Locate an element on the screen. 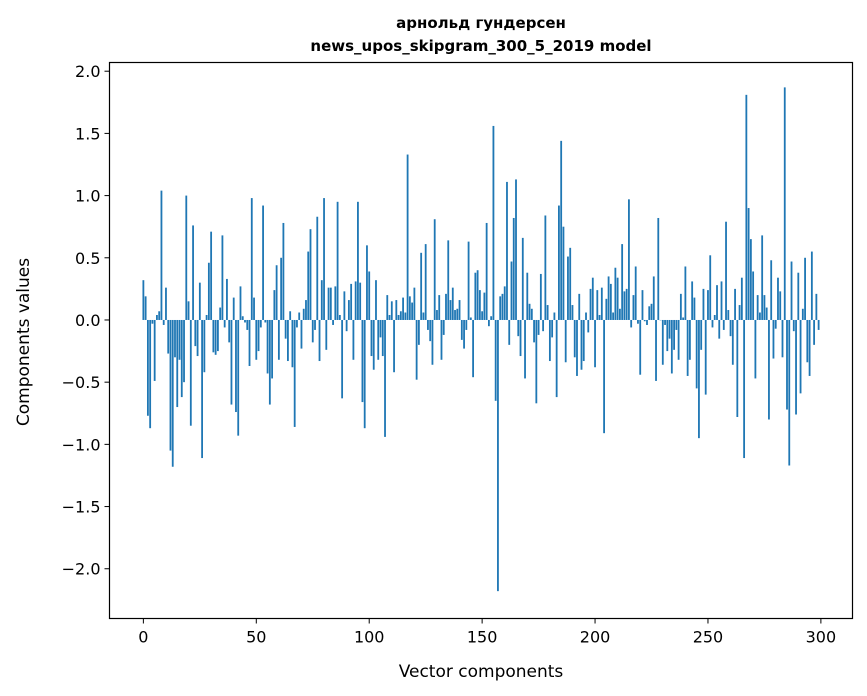 This screenshot has height=696, width=867. y-tick-label: 1.5 is located at coordinates (87, 133).